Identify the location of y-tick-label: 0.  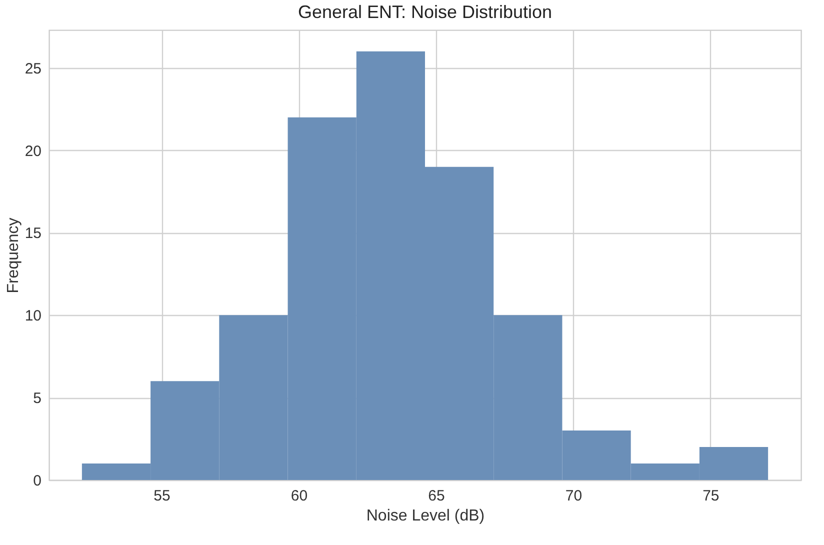
(37, 481).